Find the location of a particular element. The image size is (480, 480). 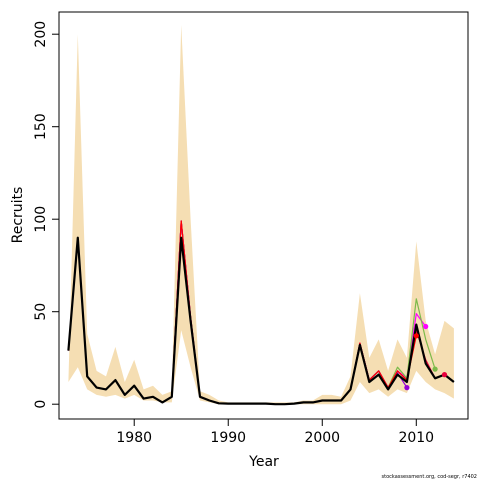

y-tick-label: 150 is located at coordinates (41, 126).